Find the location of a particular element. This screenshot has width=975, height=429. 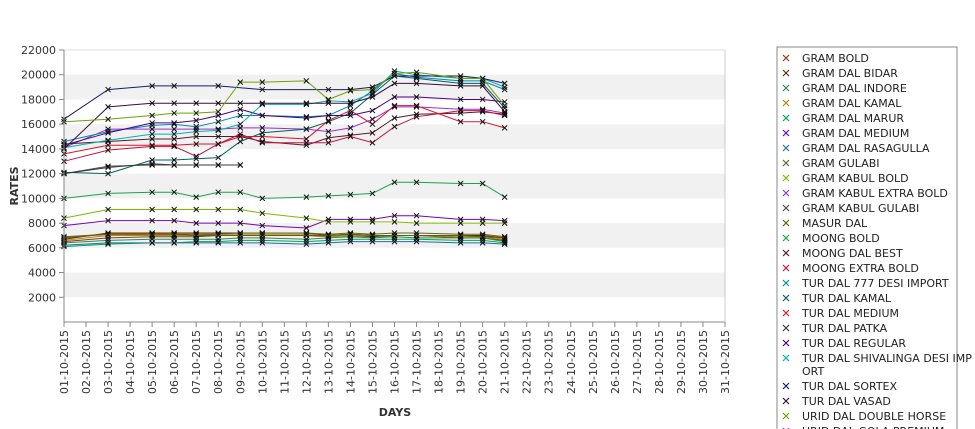

series-tur-dal-patka is located at coordinates (152, 168).